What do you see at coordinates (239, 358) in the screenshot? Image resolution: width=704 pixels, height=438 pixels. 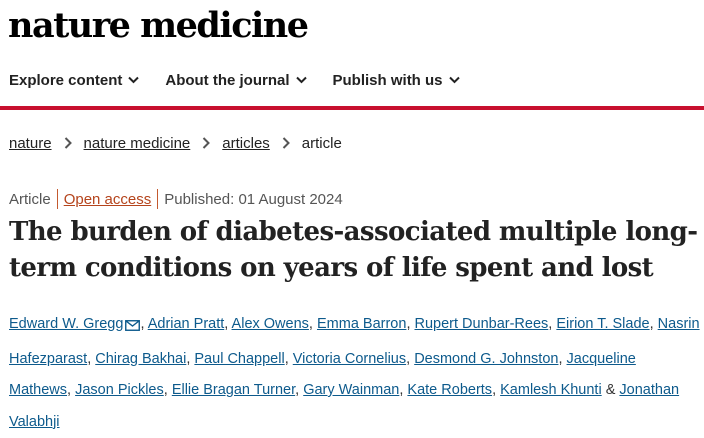 I see `author-link: Paul Chappell` at bounding box center [239, 358].